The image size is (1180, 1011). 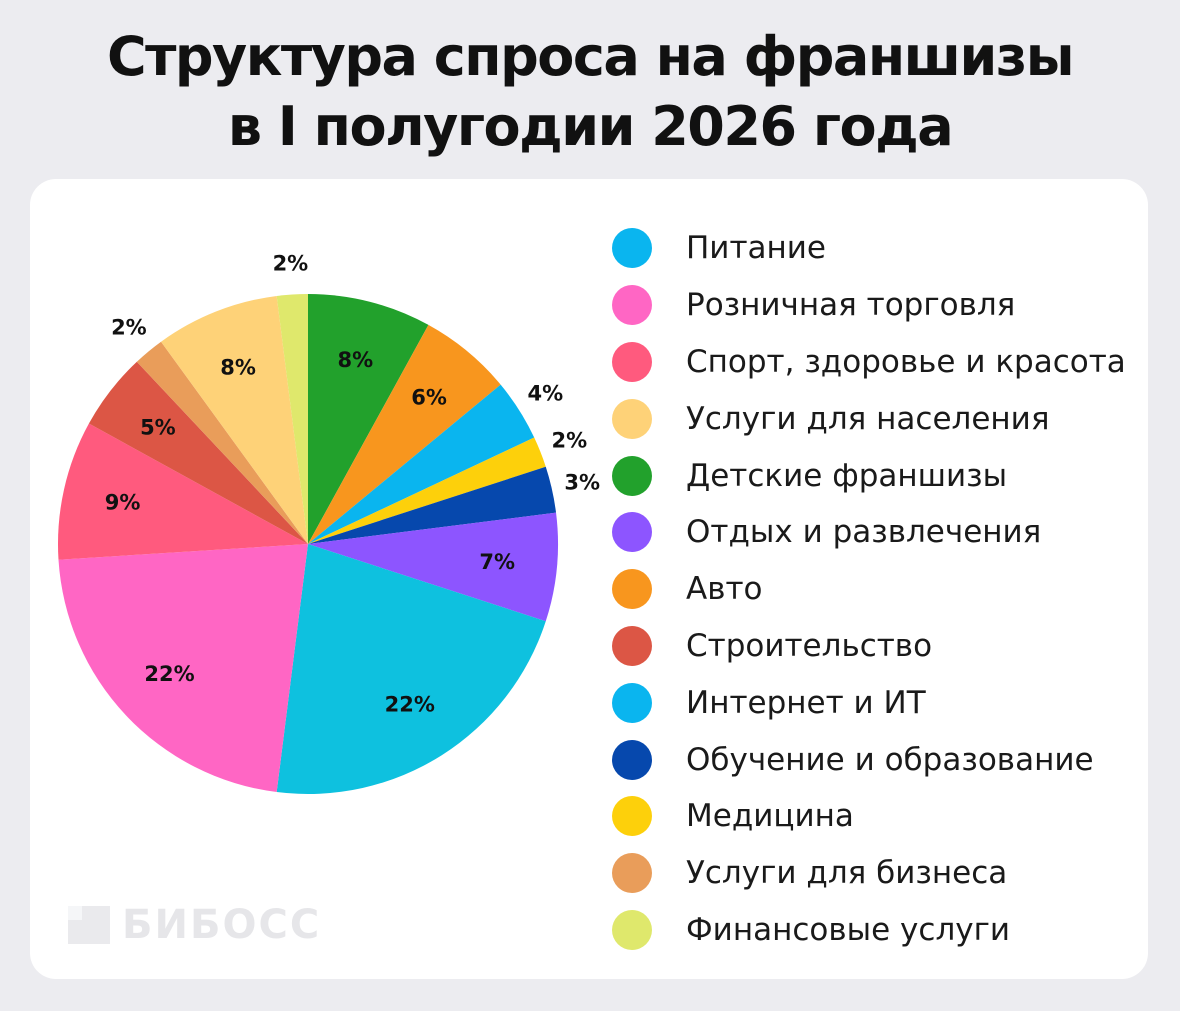 I want to click on watermark-text: БИБОСС, so click(x=222, y=925).